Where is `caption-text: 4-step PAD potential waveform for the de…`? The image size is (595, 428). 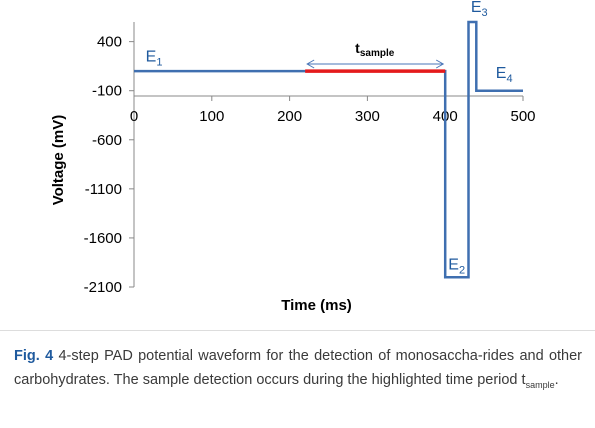
caption-text: 4-step PAD potential waveform for the de… is located at coordinates (298, 368).